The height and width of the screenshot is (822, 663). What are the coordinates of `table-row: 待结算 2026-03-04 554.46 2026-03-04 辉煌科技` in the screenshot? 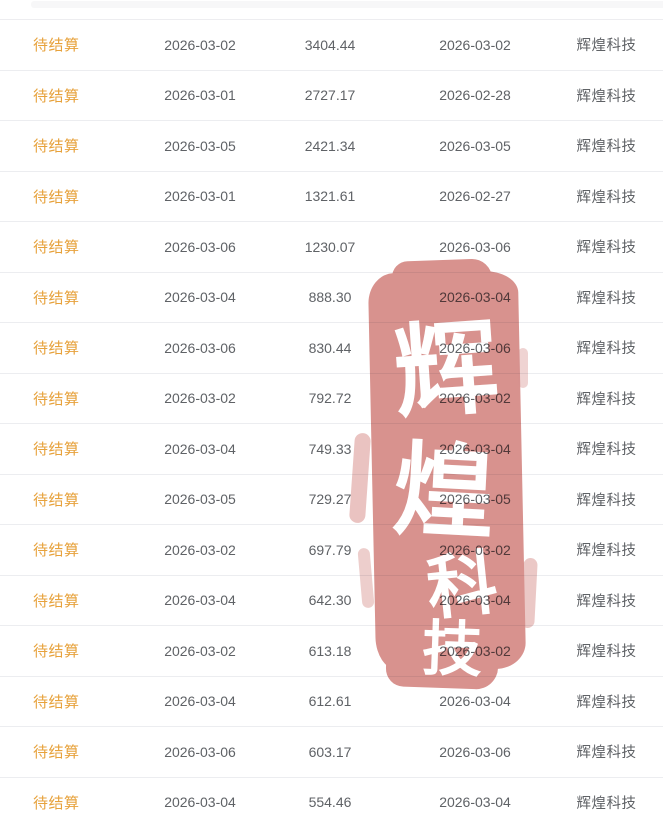 It's located at (331, 799).